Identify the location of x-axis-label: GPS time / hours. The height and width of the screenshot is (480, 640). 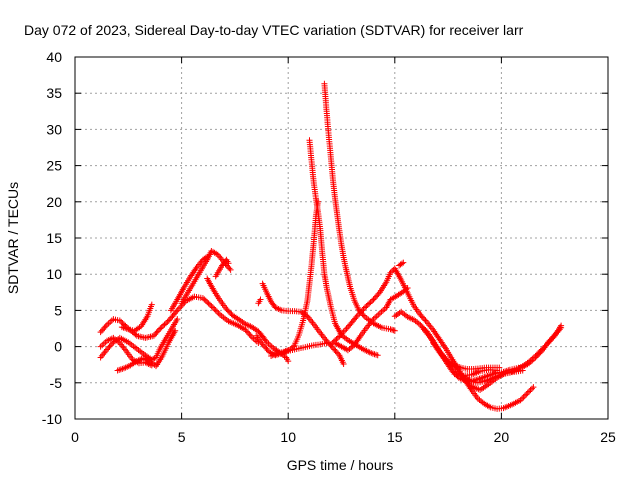
(340, 465).